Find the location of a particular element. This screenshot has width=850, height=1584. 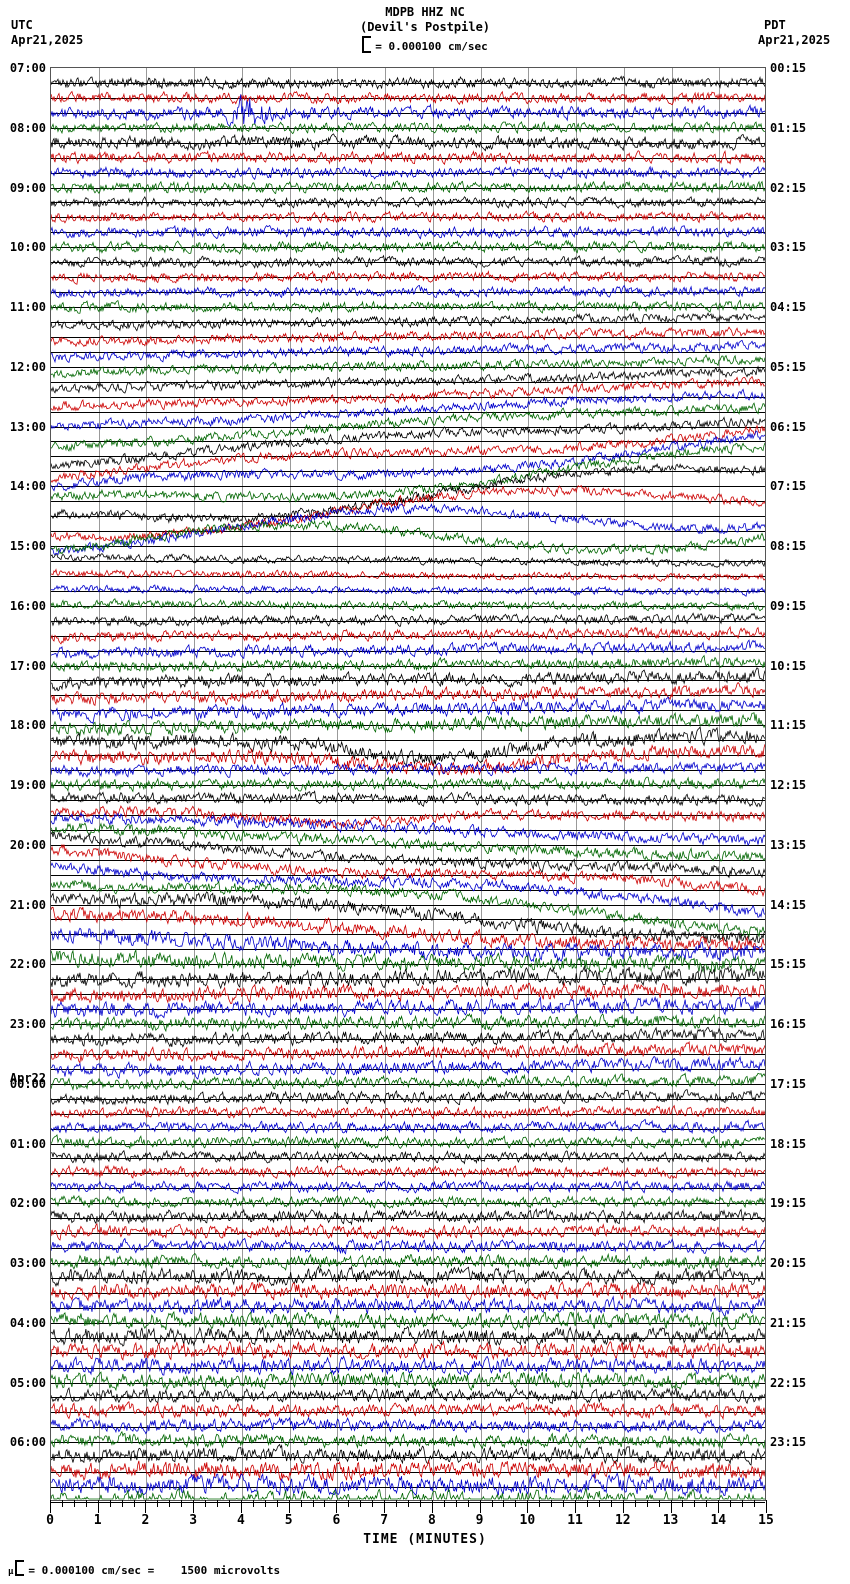

utc-hour-label-1900: 19:00 is located at coordinates (27, 785).